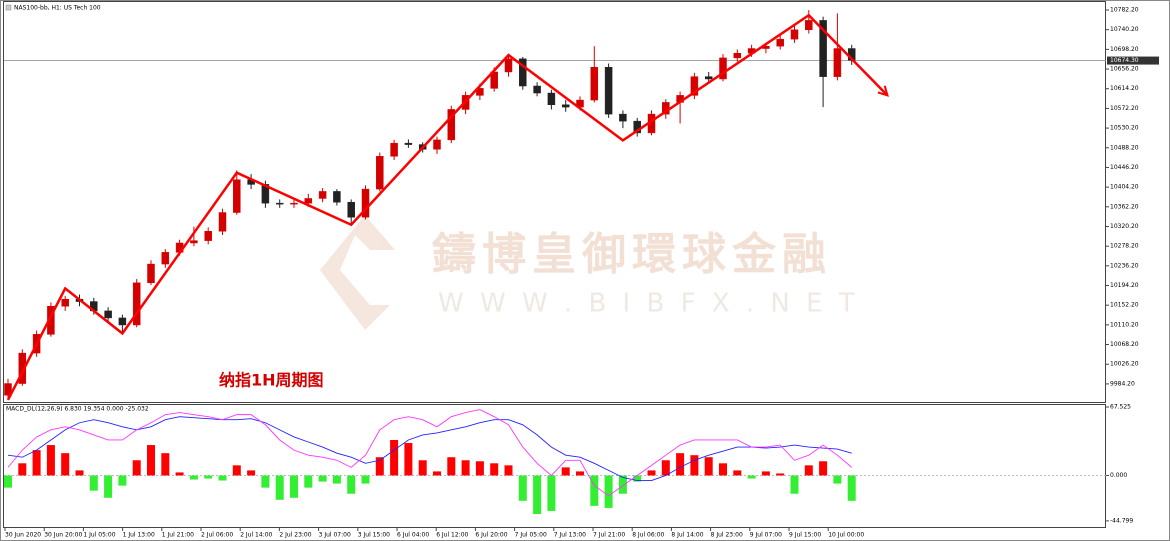 Image resolution: width=1170 pixels, height=541 pixels. What do you see at coordinates (1124, 167) in the screenshot?
I see `y-tick-label: 10446.20` at bounding box center [1124, 167].